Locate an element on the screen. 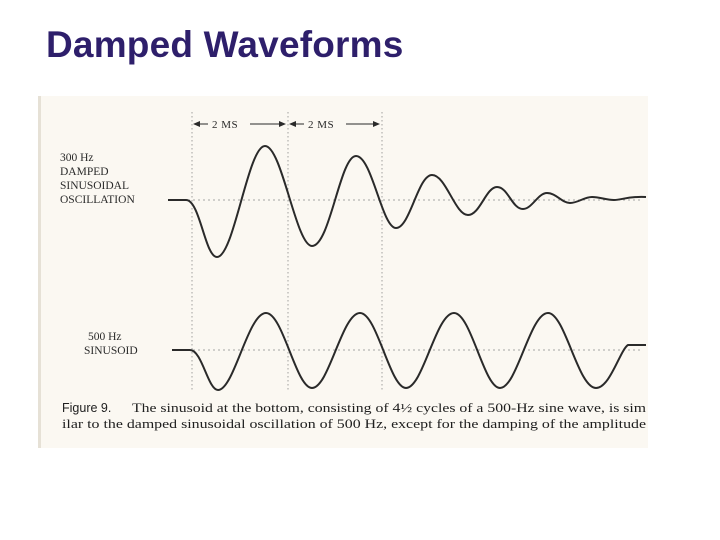 This screenshot has width=720, height=540. scale-label-right: 2 MS is located at coordinates (321, 125).